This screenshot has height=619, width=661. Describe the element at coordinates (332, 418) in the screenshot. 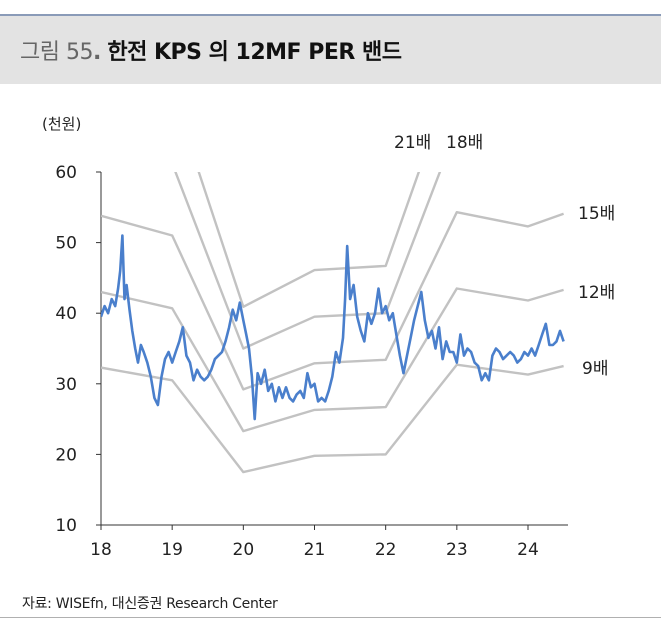

I see `band-line-9배` at that location.